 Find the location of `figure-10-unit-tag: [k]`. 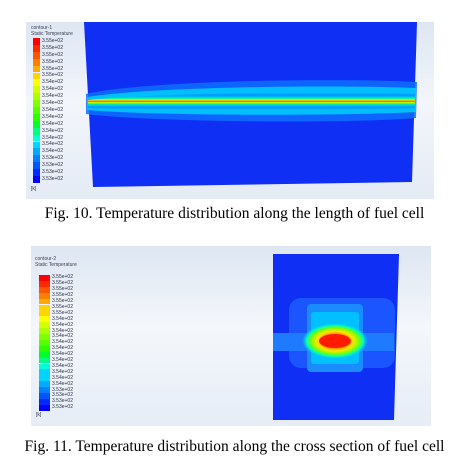

figure-10-unit-tag: [k] is located at coordinates (34, 189).